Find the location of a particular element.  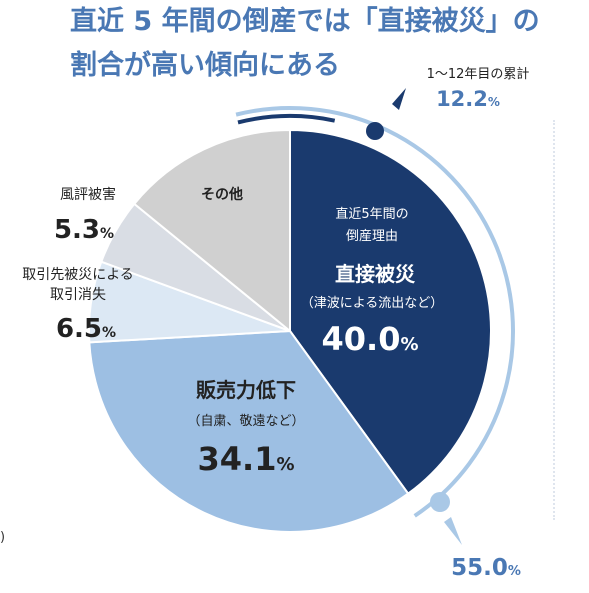

annotation-12-value: 12.2% is located at coordinates (468, 99).